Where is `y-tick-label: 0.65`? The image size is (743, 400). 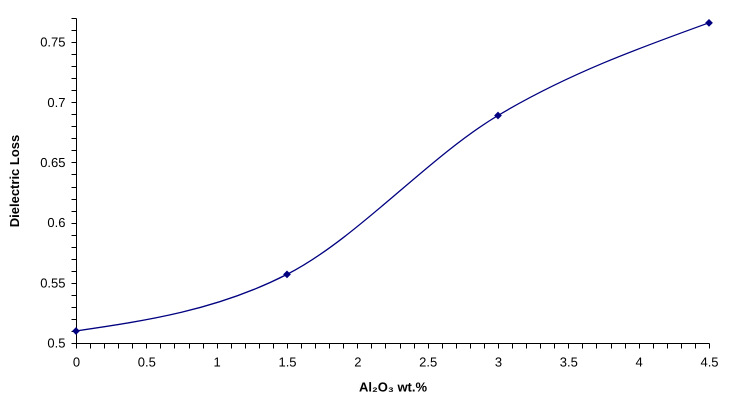 y-tick-label: 0.65 is located at coordinates (53, 162).